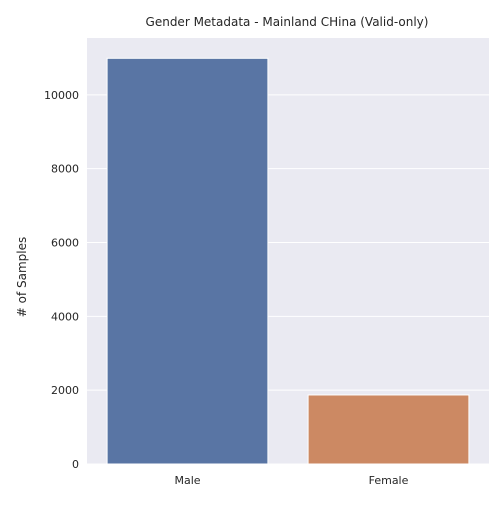 The image size is (504, 508). What do you see at coordinates (388, 429) in the screenshot?
I see `bar-female` at bounding box center [388, 429].